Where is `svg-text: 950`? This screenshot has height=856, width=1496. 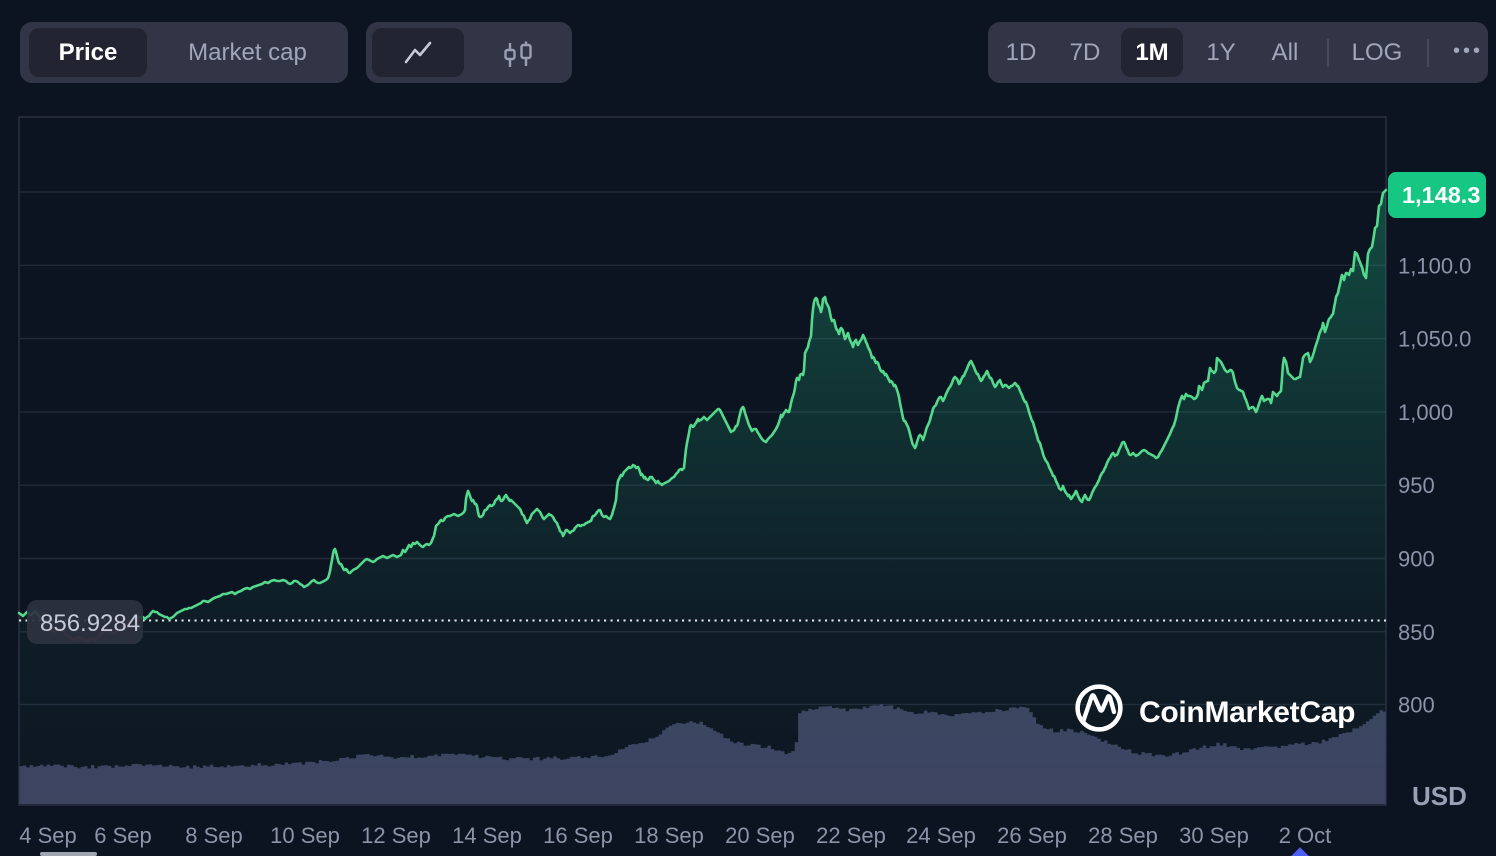
svg-text: 950 is located at coordinates (1416, 485).